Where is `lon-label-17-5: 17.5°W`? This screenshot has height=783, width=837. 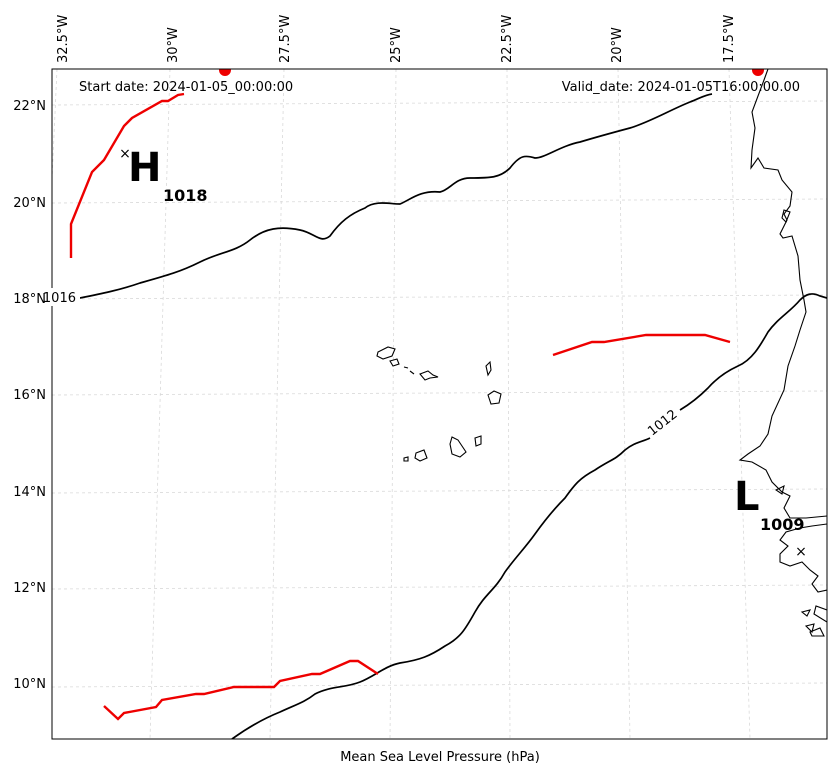 lon-label-17-5: 17.5°W is located at coordinates (729, 39).